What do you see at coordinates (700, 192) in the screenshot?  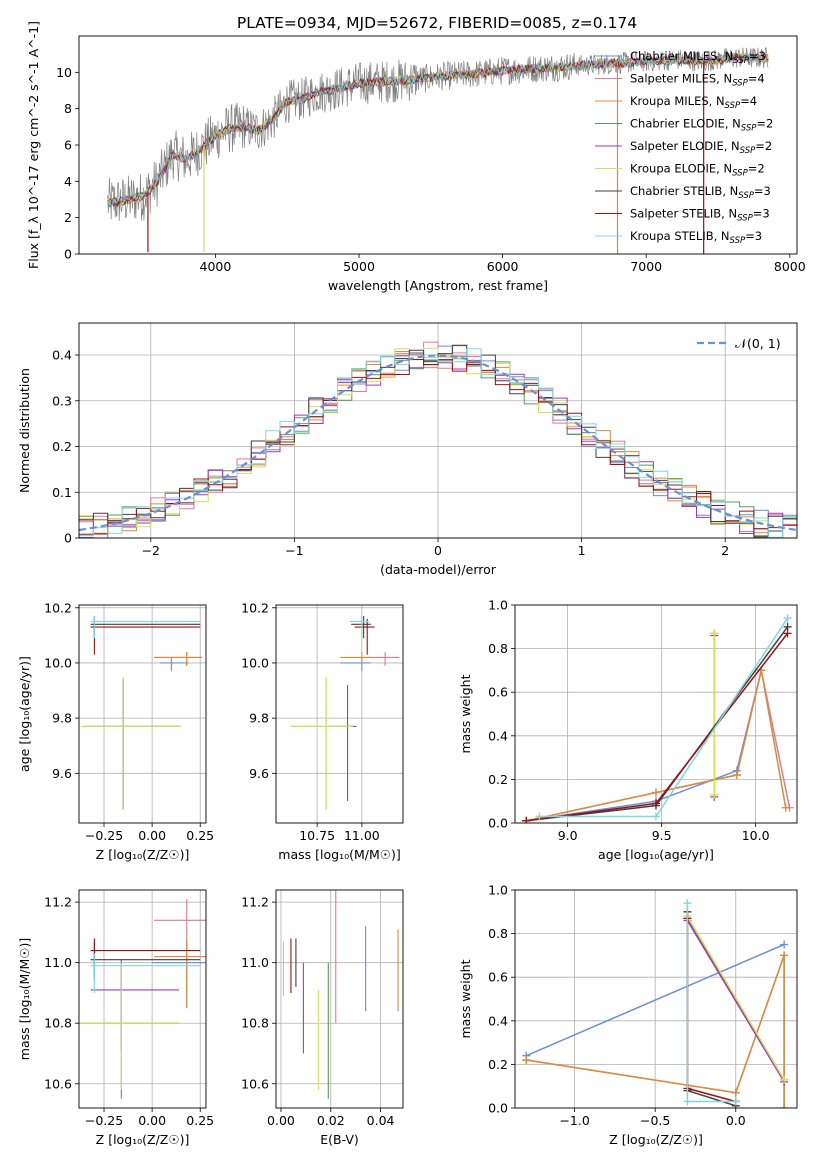 I see `legend-entry: Chabrier STELIB, NSSP=3` at bounding box center [700, 192].